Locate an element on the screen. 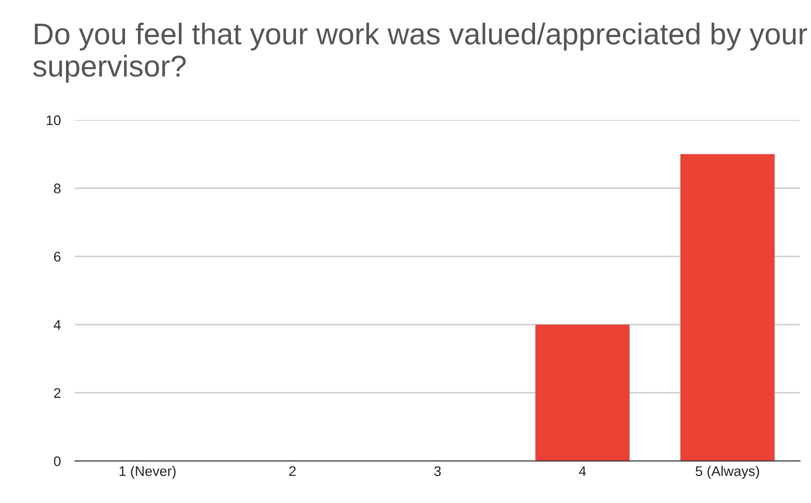 The height and width of the screenshot is (503, 811). x-tick-label: 1 (Never) is located at coordinates (148, 472).